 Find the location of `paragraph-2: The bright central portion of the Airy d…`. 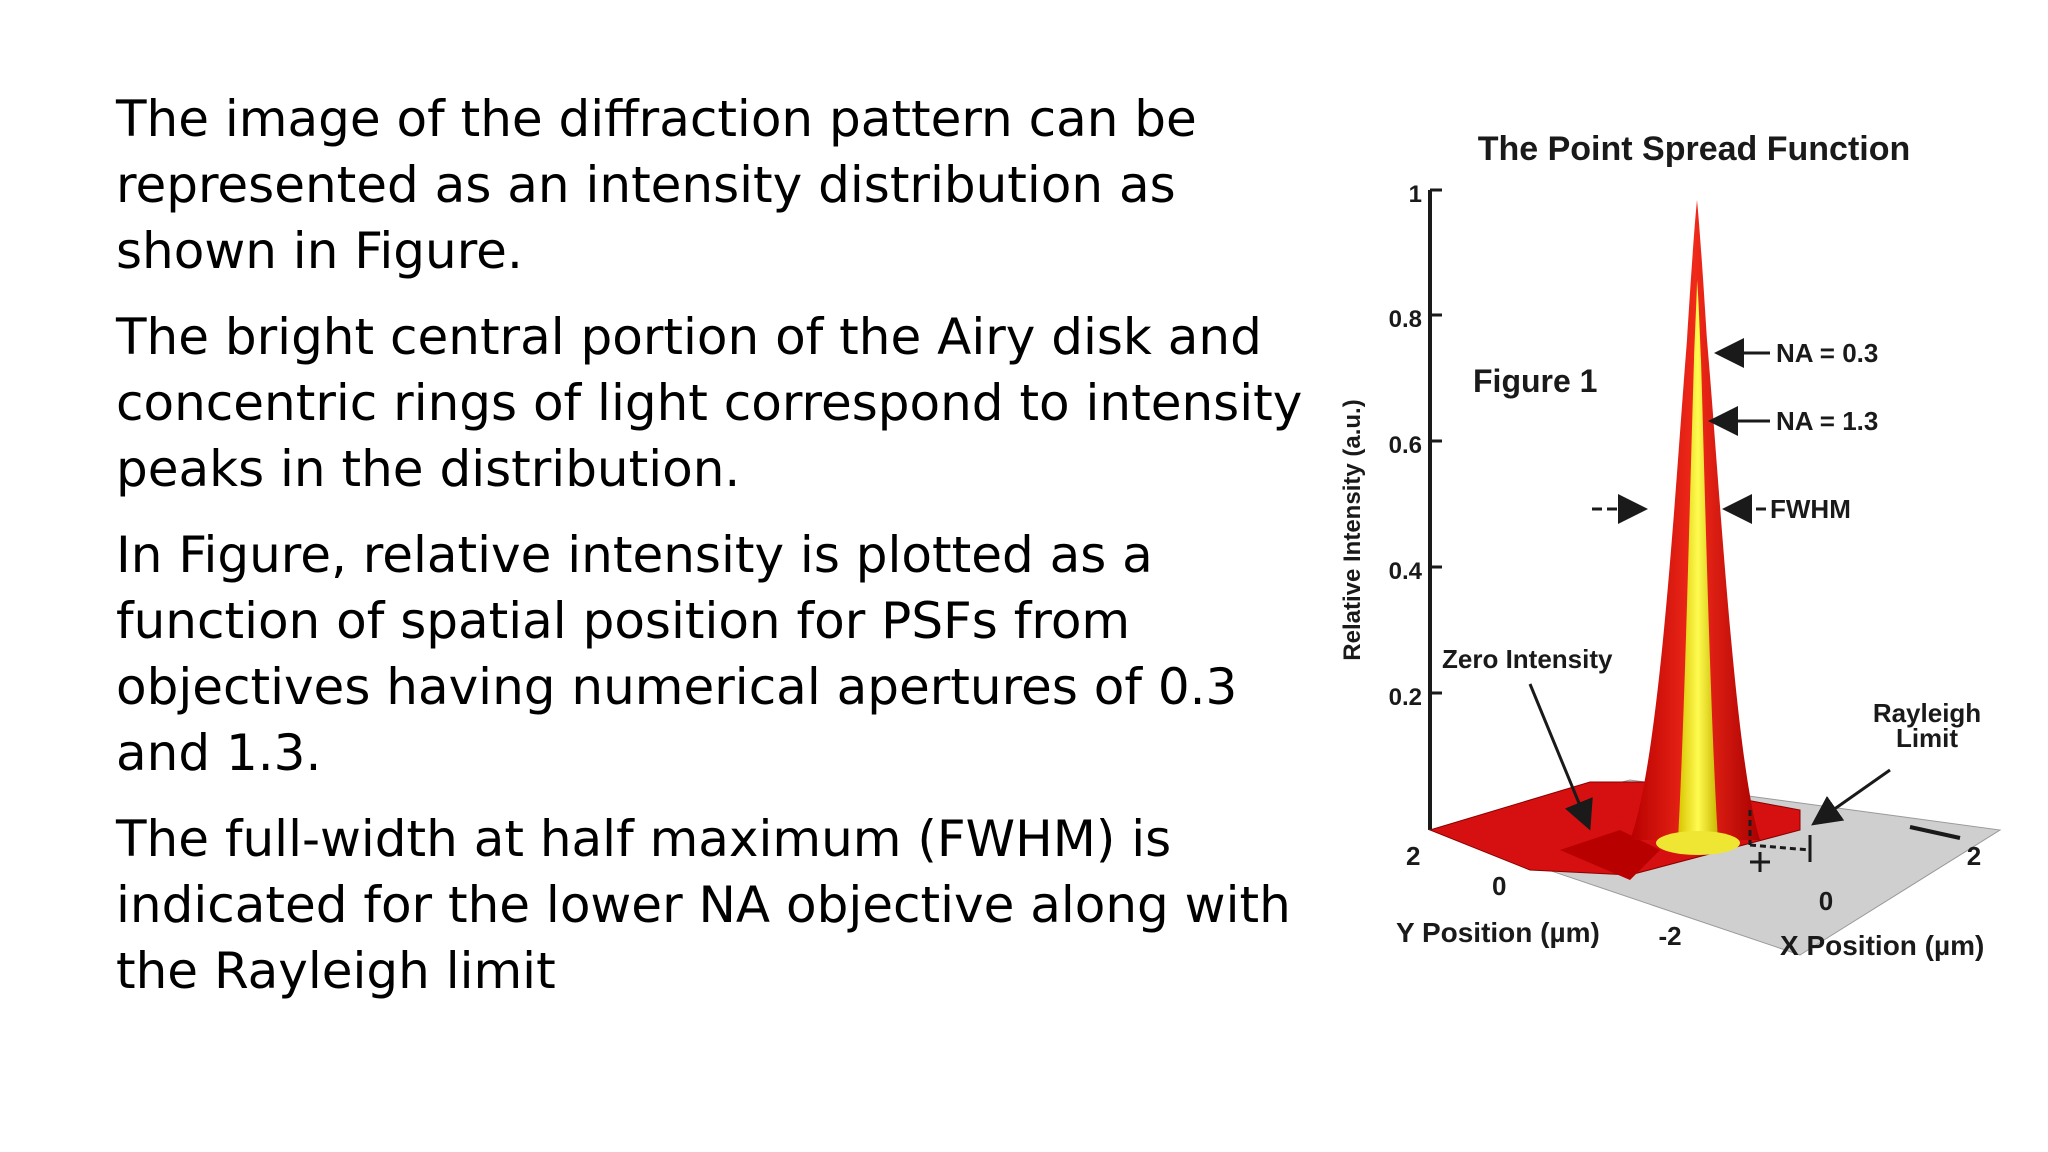

paragraph-2: The bright central portion of the Airy d… is located at coordinates (709, 403).